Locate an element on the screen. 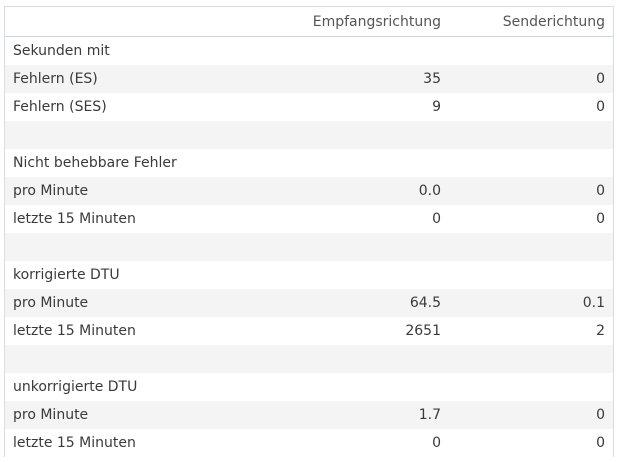 The width and height of the screenshot is (617, 462). table-row: pro Minute 1.7 0 is located at coordinates (309, 415).